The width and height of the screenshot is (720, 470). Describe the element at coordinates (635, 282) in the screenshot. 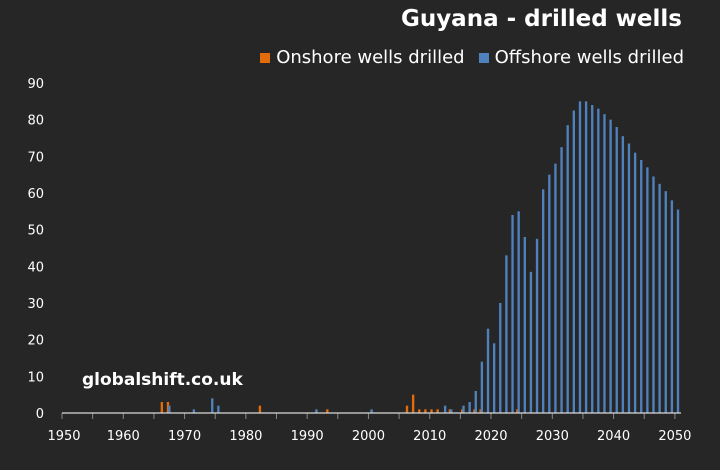

I see `bar-offshore-2043` at that location.